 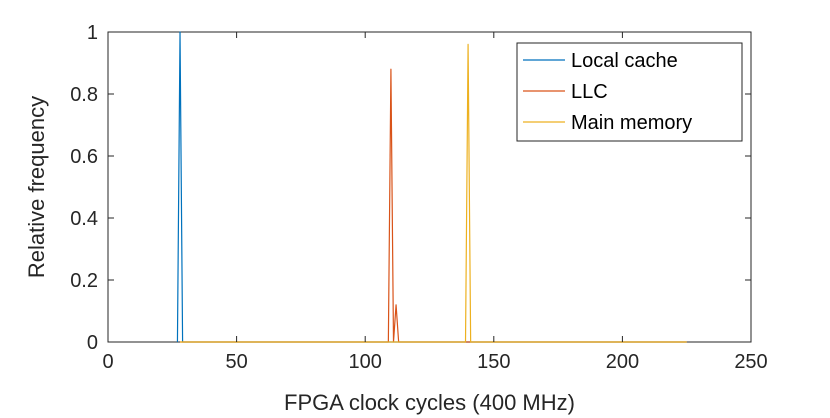 I want to click on legend-label-2: Main memory, so click(x=631, y=123).